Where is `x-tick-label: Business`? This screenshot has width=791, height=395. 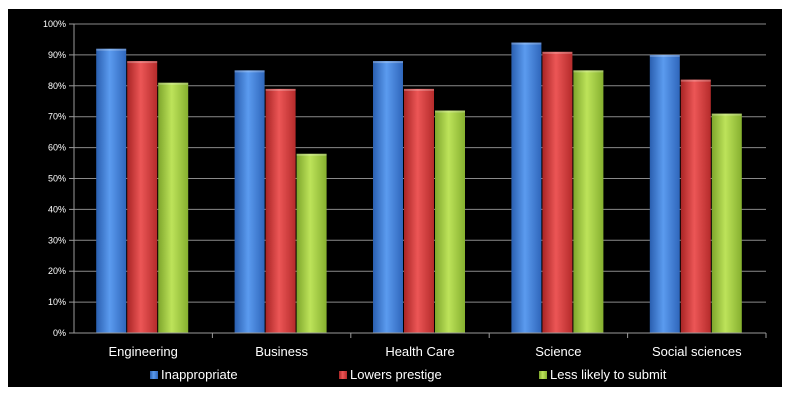
x-tick-label: Business is located at coordinates (281, 351).